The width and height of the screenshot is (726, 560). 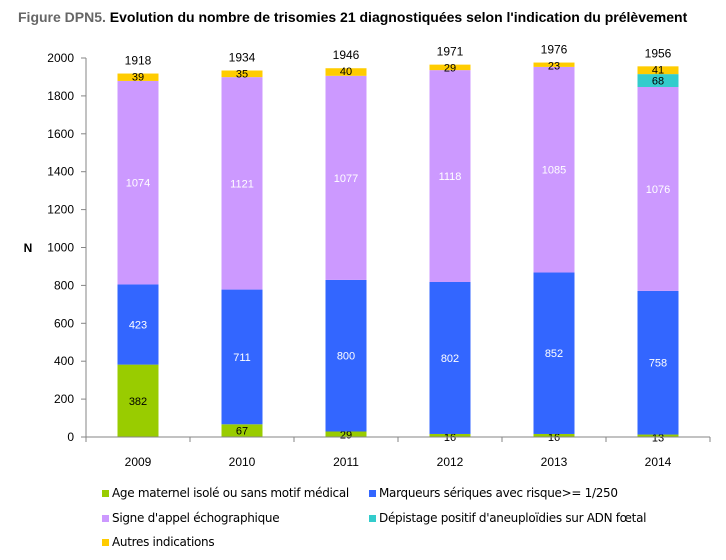 I want to click on y-tick-label: 1800, so click(x=60, y=96).